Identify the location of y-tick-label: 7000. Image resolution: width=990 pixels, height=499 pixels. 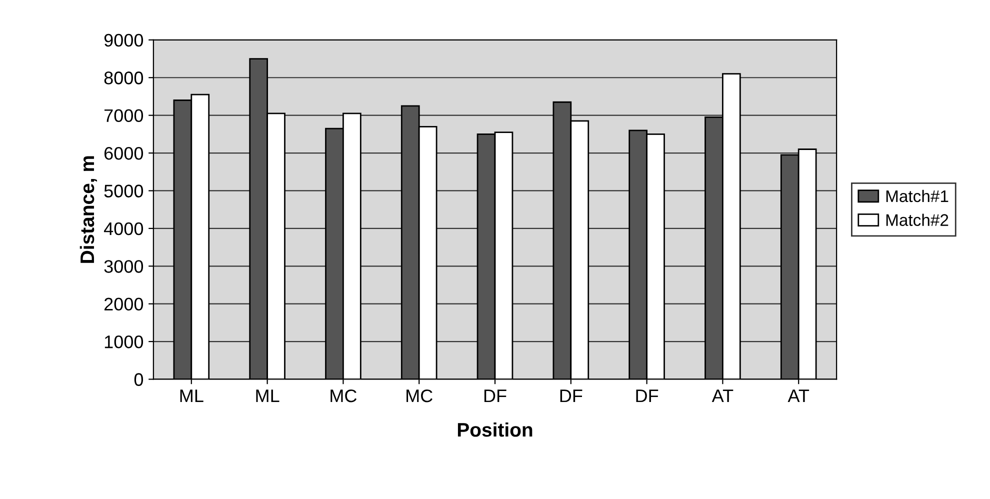
(124, 115).